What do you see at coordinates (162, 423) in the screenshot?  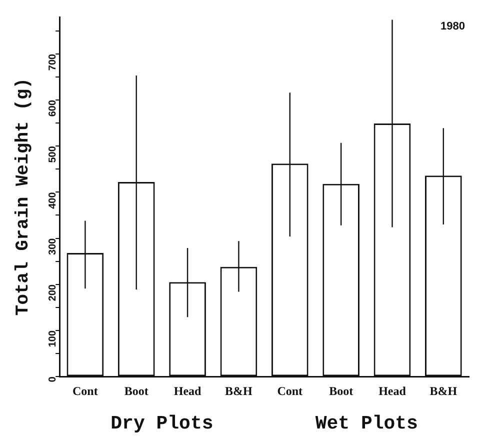 I see `text: Dry Plots` at bounding box center [162, 423].